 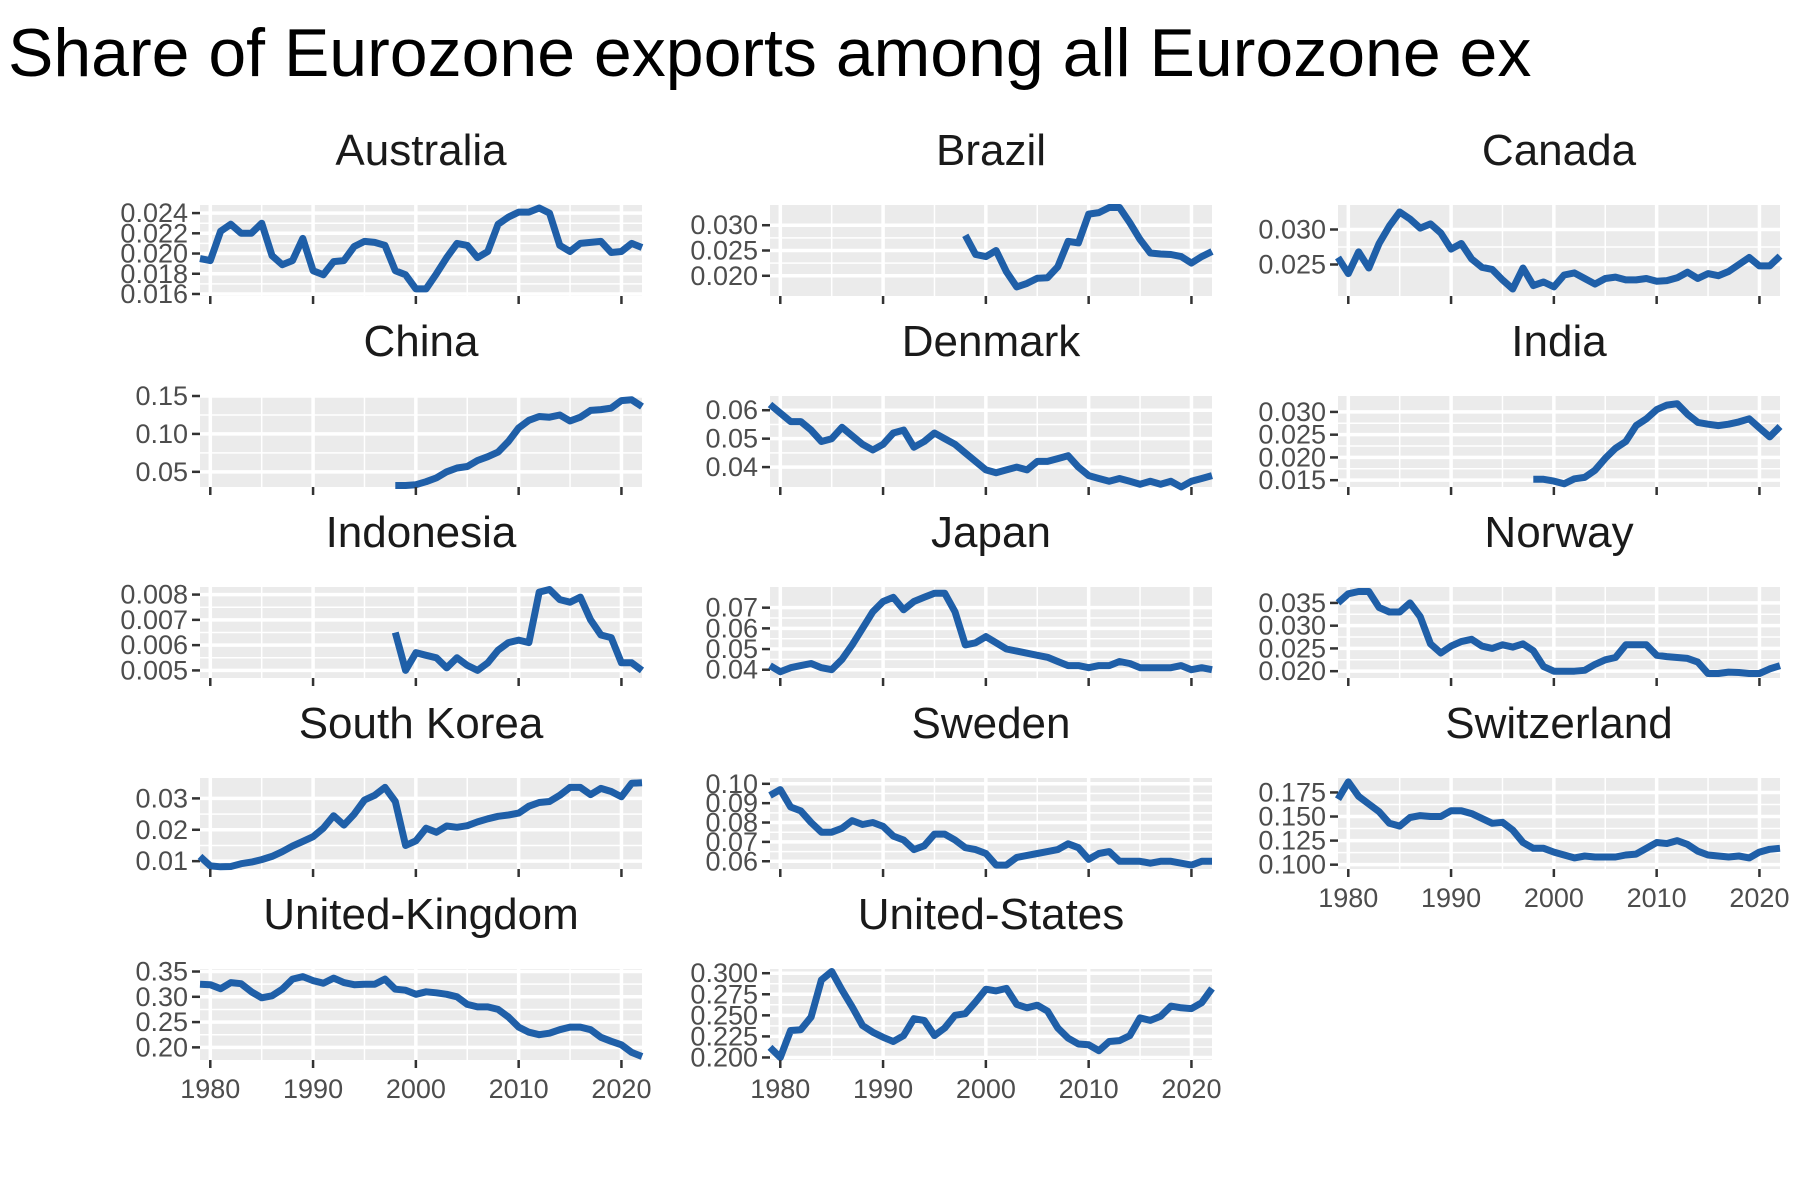 I want to click on series-line-sweden, so click(x=990, y=827).